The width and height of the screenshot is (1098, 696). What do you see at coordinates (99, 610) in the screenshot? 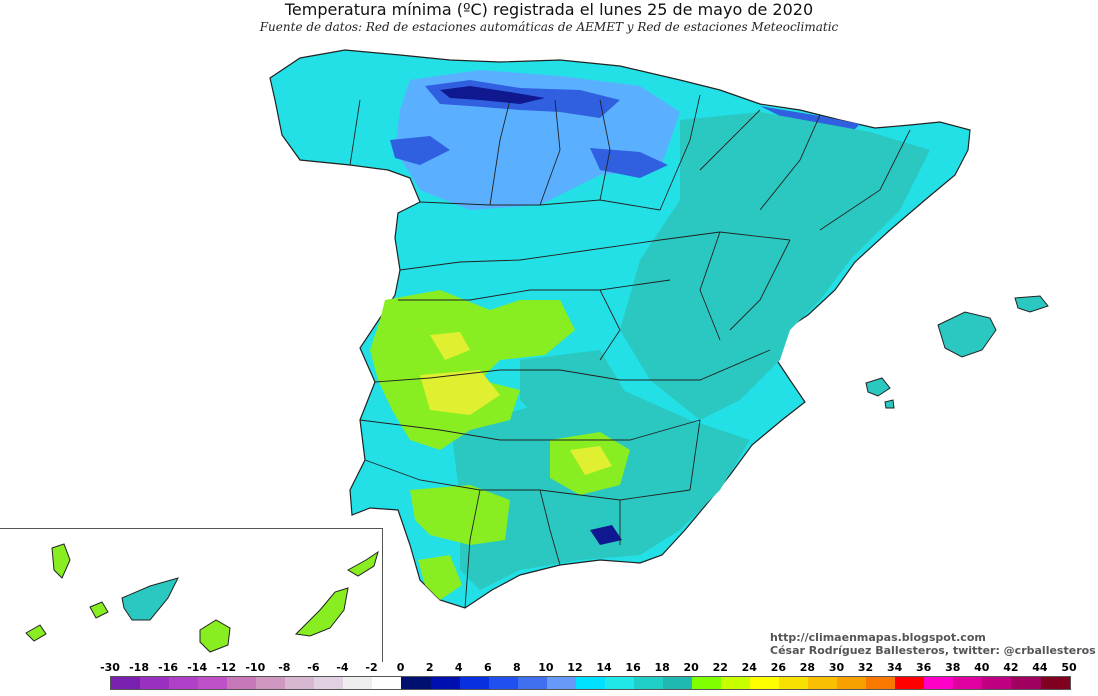
I see `la-gomera-island` at bounding box center [99, 610].